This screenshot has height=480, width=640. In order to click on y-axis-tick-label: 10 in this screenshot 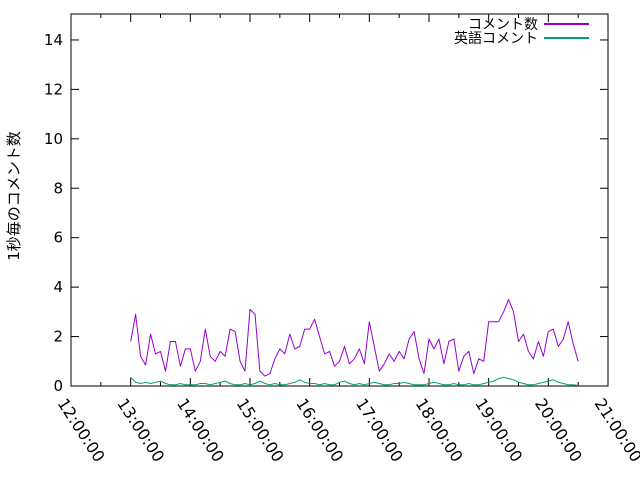, I will do `click(53, 139)`.